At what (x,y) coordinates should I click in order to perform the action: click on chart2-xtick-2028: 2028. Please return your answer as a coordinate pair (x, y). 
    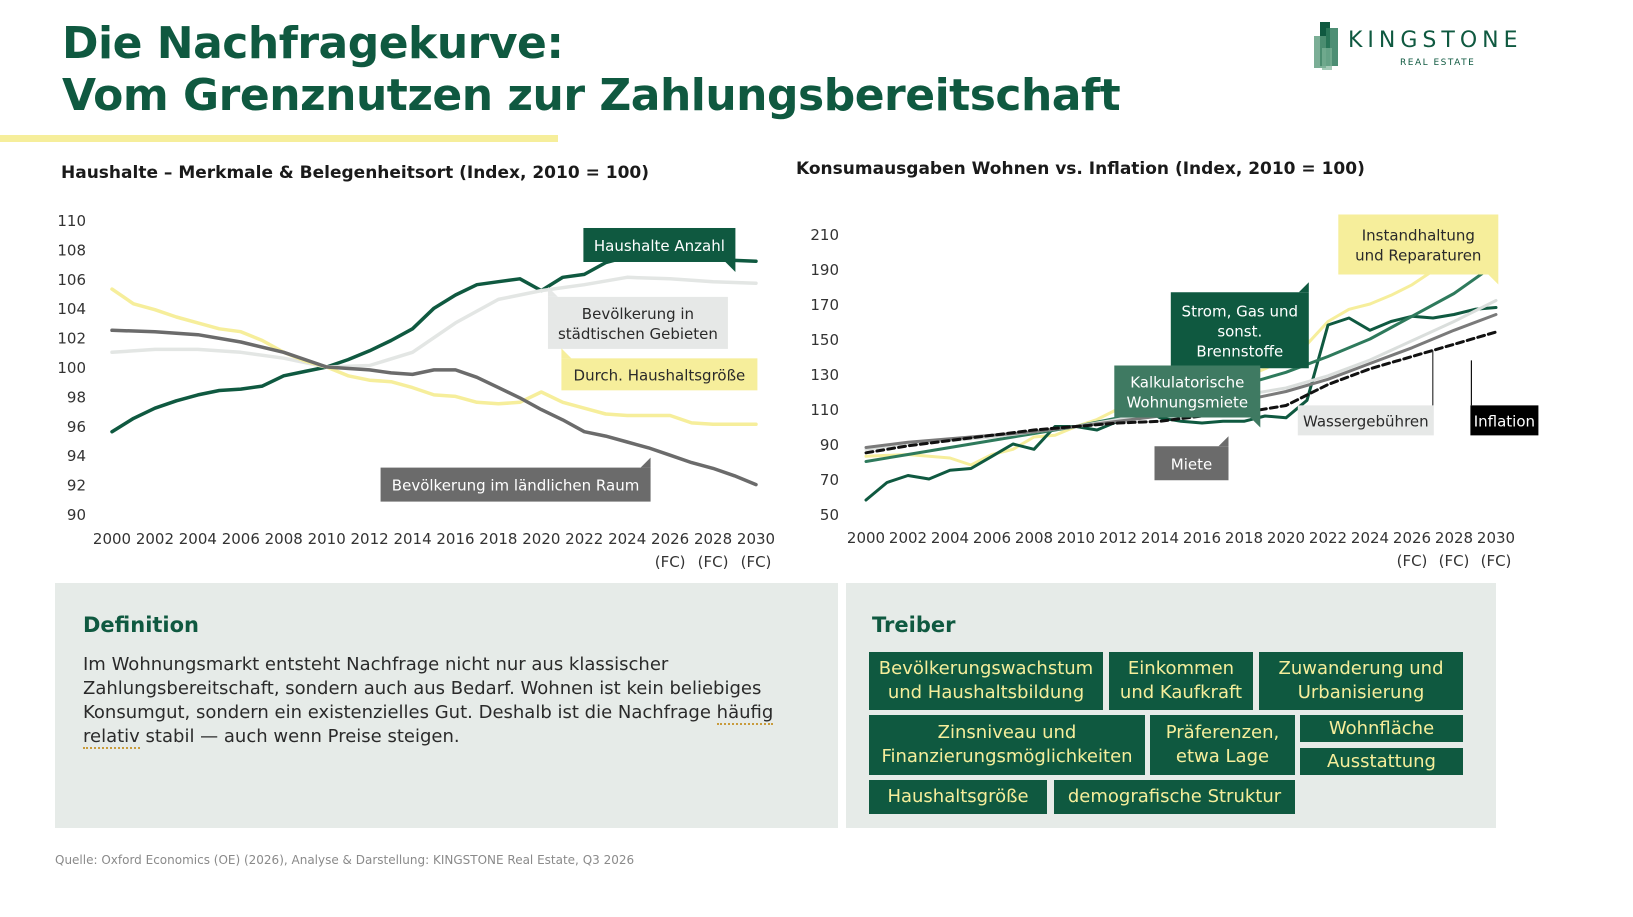
    Looking at the image, I should click on (1454, 538).